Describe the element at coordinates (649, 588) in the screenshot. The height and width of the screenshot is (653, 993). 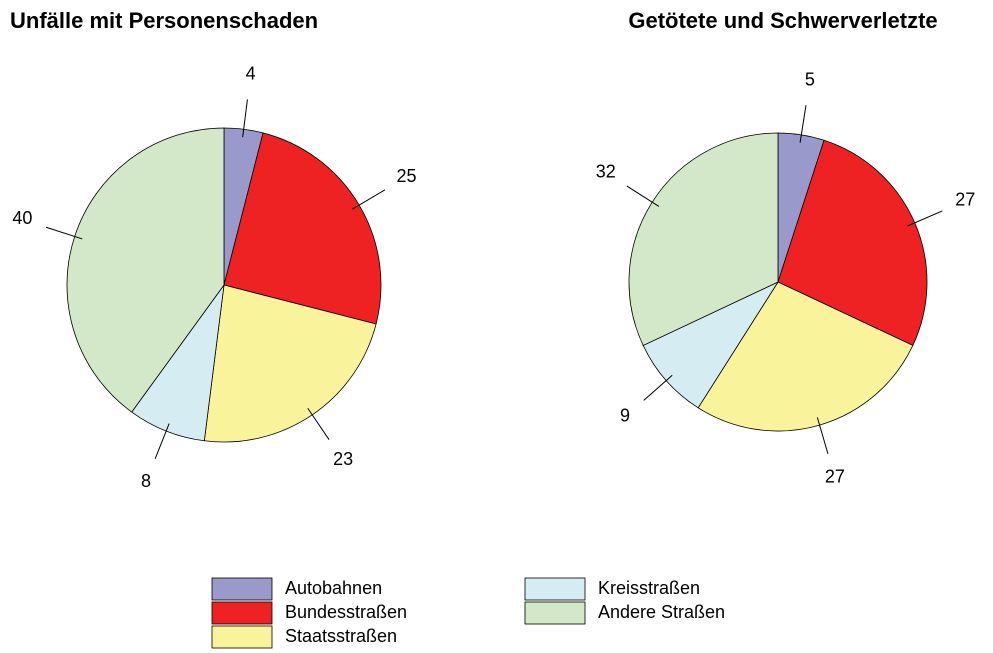
I see `legend-label: Kreisstraßen` at that location.